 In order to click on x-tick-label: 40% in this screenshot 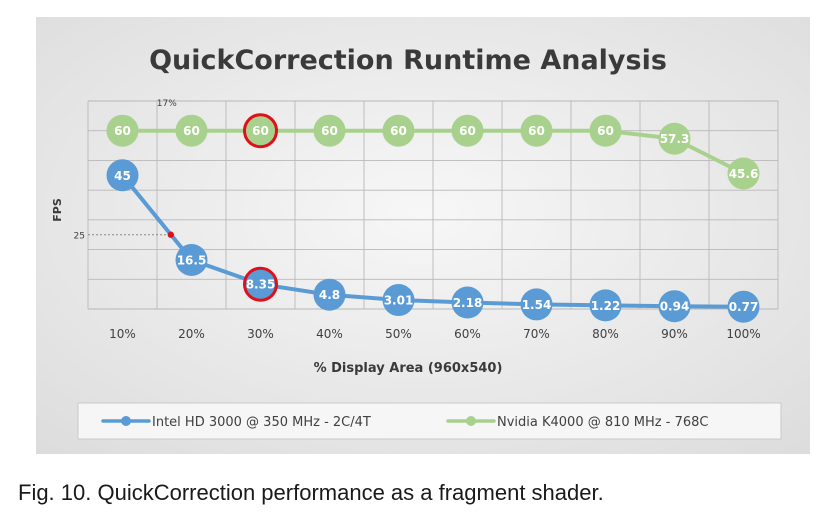, I will do `click(329, 334)`.